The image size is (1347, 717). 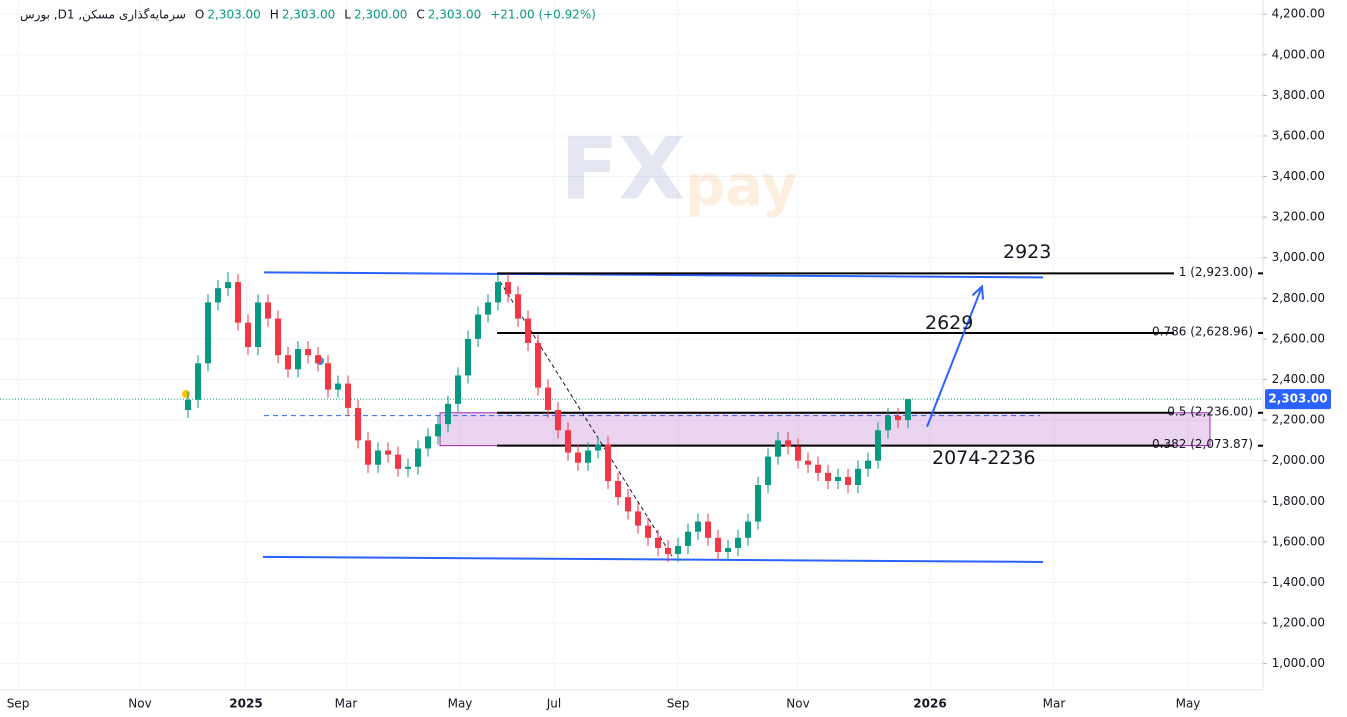 What do you see at coordinates (543, 15) in the screenshot?
I see `change: +21.00 (+0.92%)` at bounding box center [543, 15].